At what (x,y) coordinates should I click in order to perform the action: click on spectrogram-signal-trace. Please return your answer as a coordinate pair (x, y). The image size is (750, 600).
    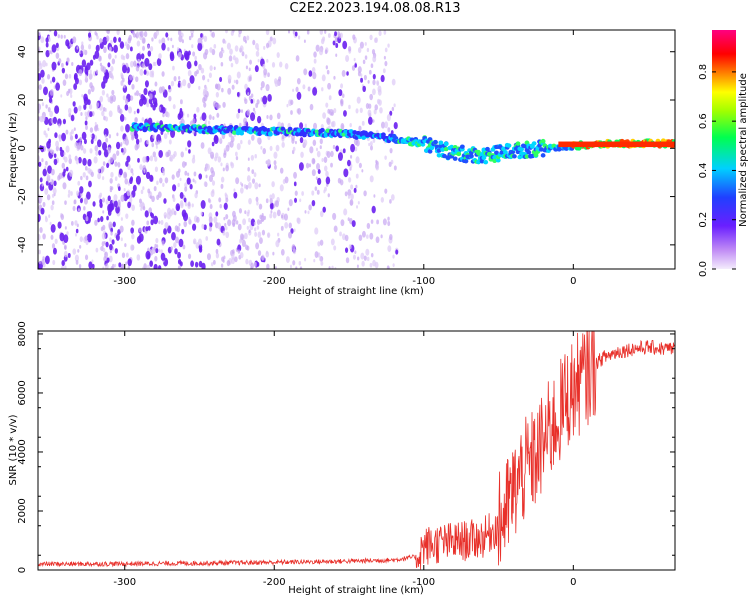
    Looking at the image, I should click on (402, 143).